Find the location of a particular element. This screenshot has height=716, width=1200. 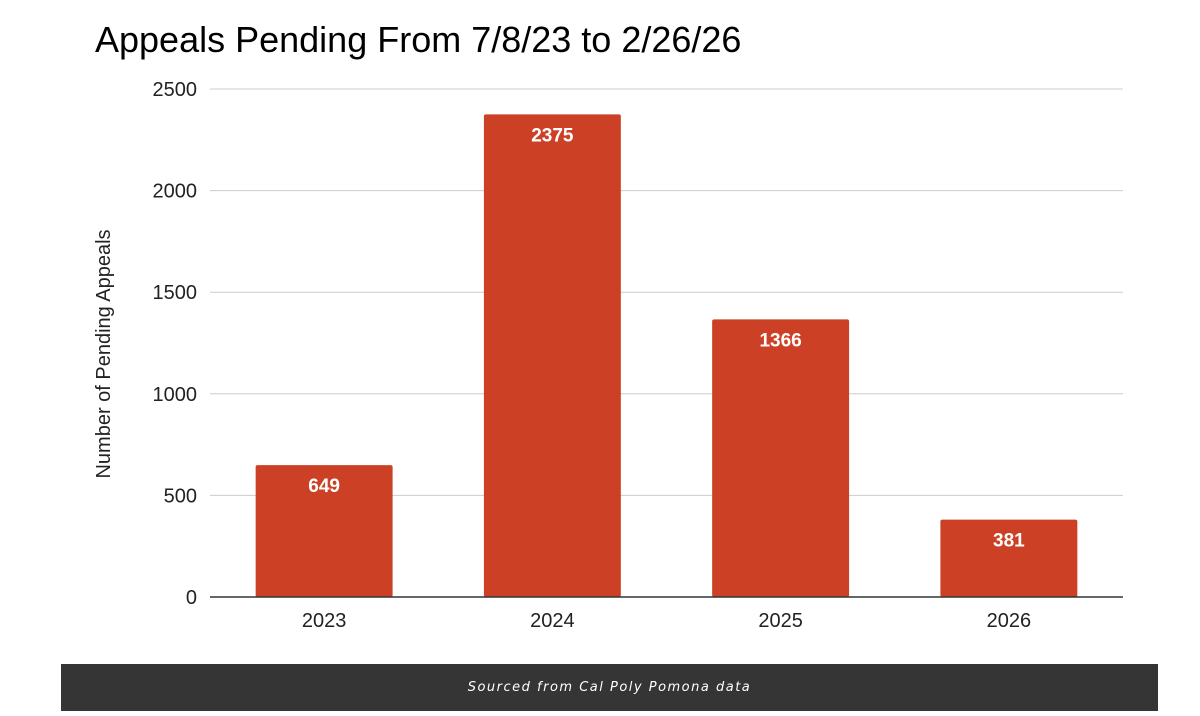

data-label-2023: 649 is located at coordinates (324, 486).